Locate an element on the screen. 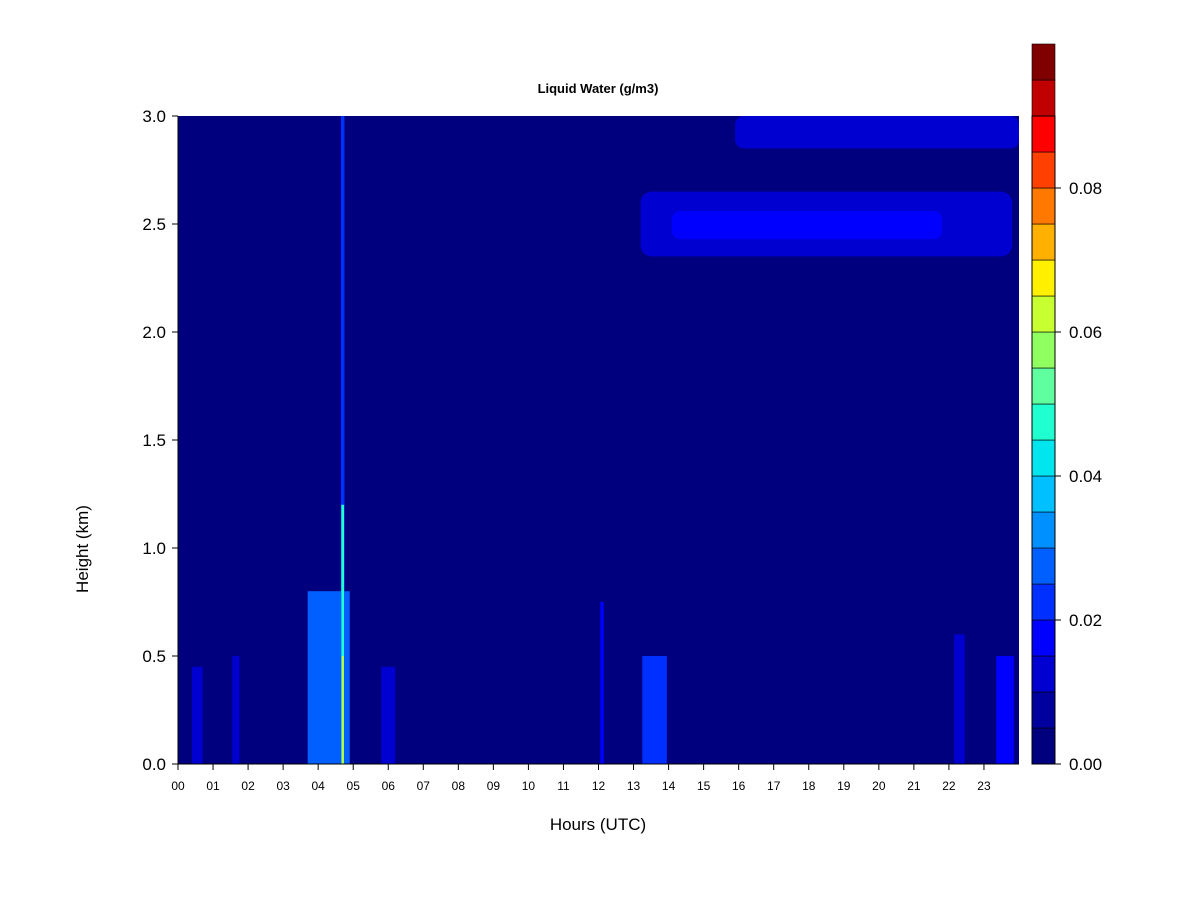 This screenshot has height=900, width=1200. x-tick-label: 01 is located at coordinates (213, 786).